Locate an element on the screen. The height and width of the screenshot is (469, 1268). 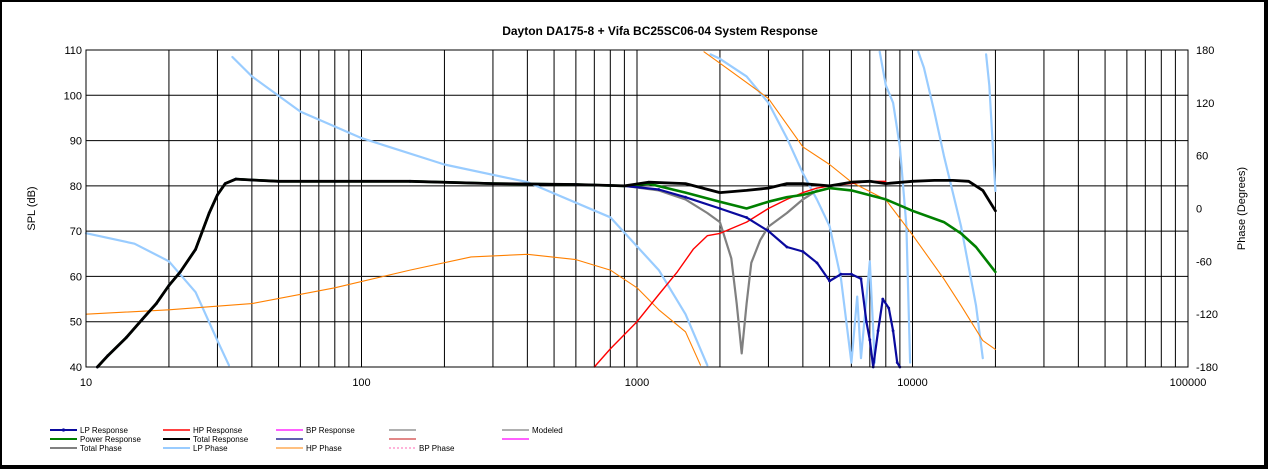
series-total-phase is located at coordinates (721, 269).